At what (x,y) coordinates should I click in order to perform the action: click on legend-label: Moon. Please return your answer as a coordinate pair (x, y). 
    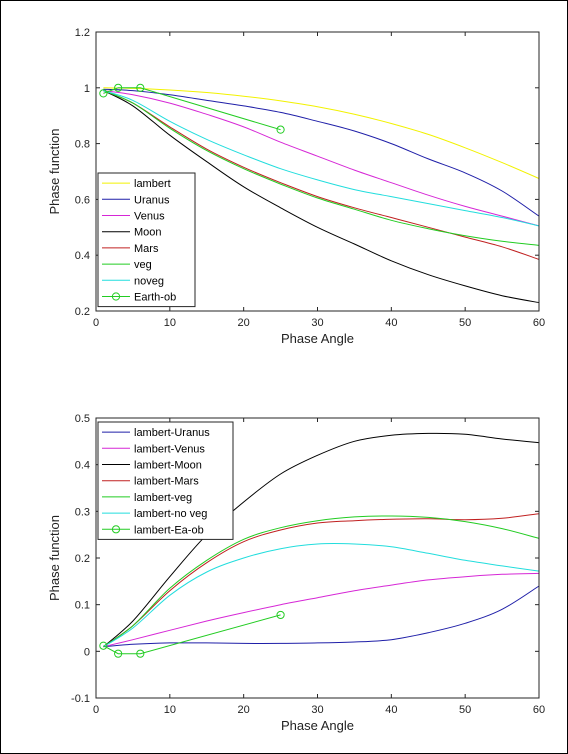
    Looking at the image, I should click on (148, 233).